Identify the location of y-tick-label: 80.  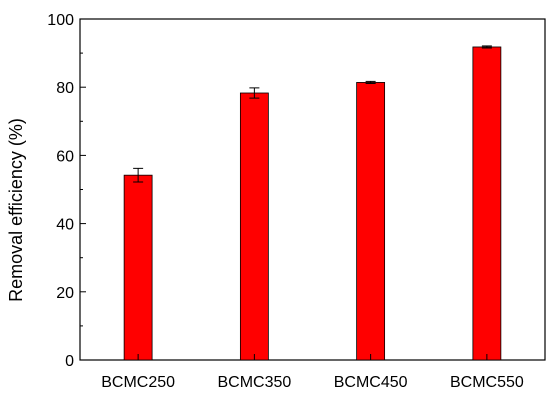
(65, 88).